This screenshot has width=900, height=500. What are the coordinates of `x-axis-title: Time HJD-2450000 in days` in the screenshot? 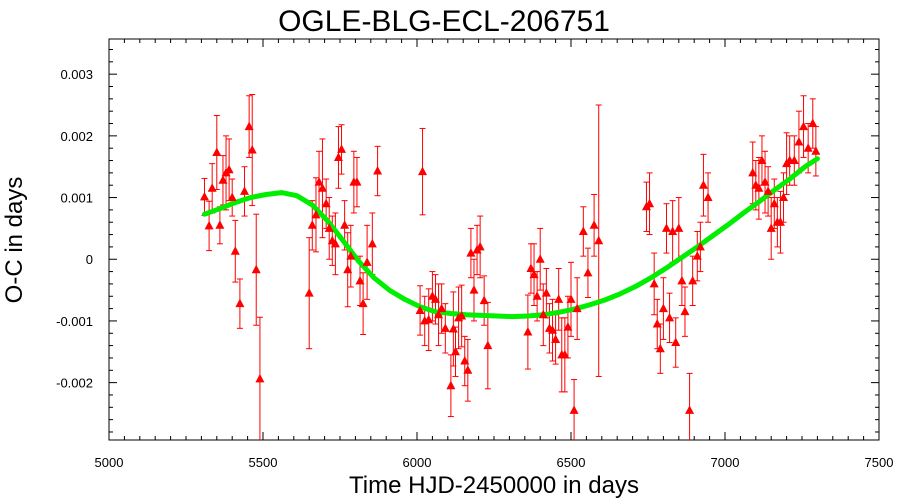 It's located at (494, 485).